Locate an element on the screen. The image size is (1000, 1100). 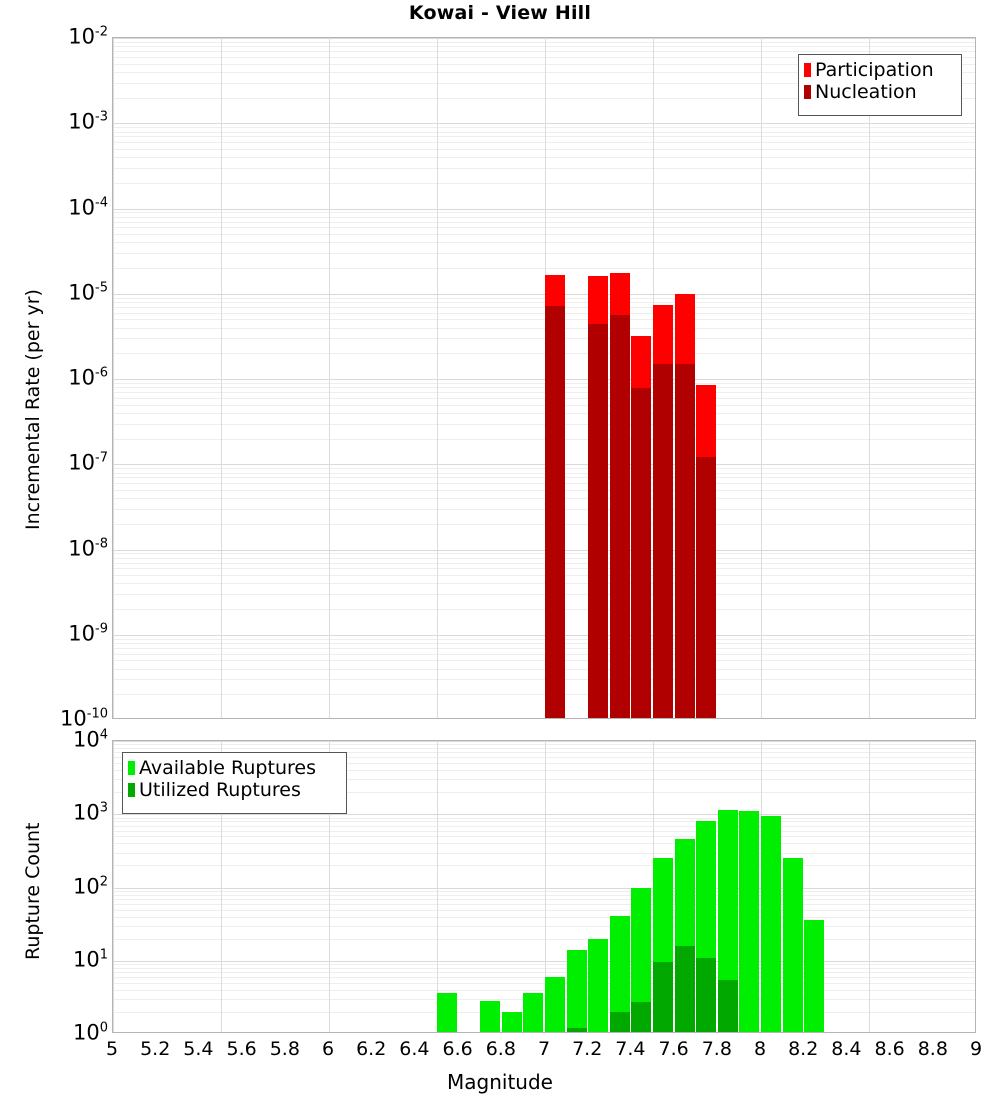
y-axis-tick-label: 10⁻³ is located at coordinates (88, 121).